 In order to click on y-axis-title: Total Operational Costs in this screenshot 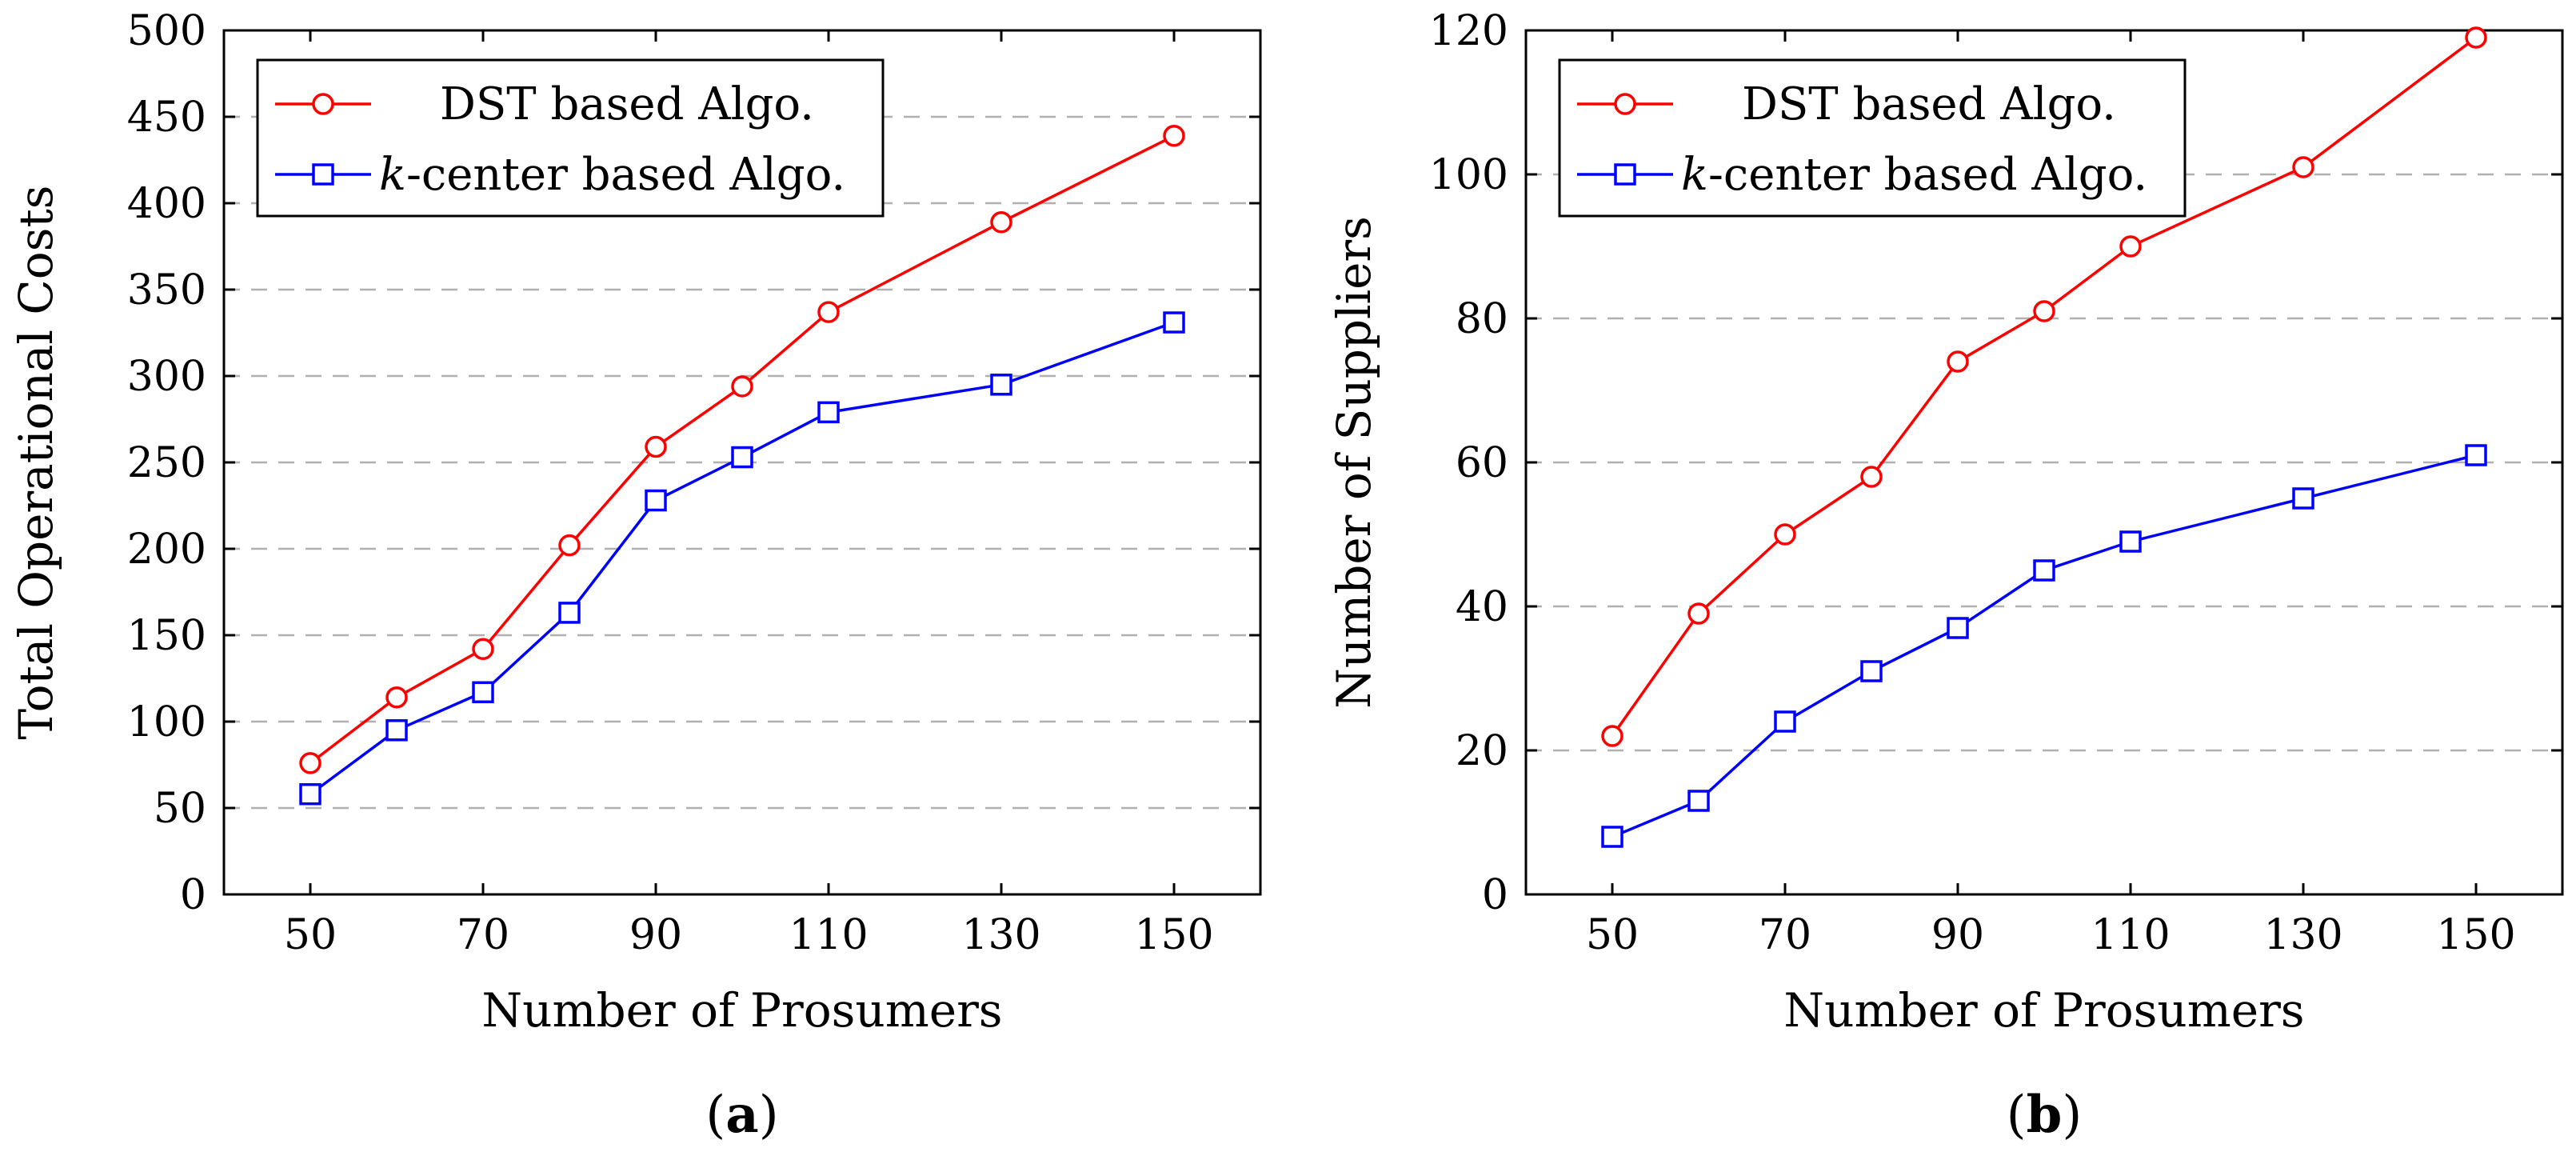, I will do `click(36, 462)`.